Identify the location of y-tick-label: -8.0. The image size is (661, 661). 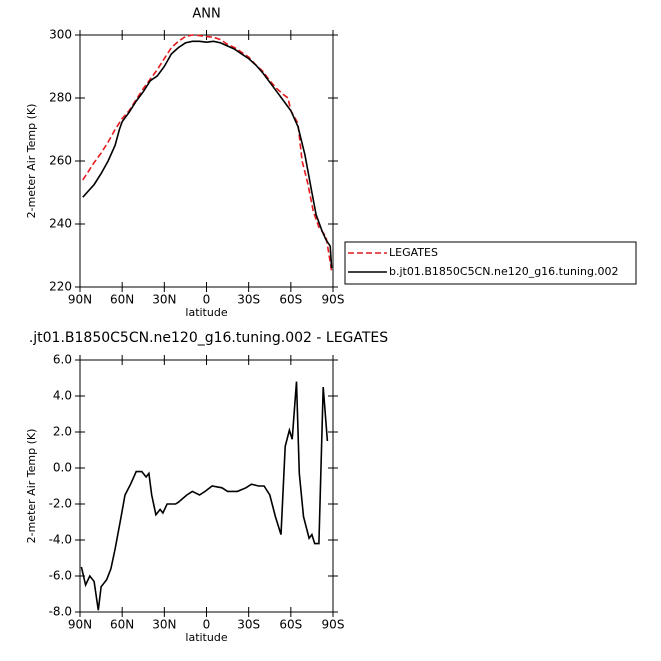
(60, 612).